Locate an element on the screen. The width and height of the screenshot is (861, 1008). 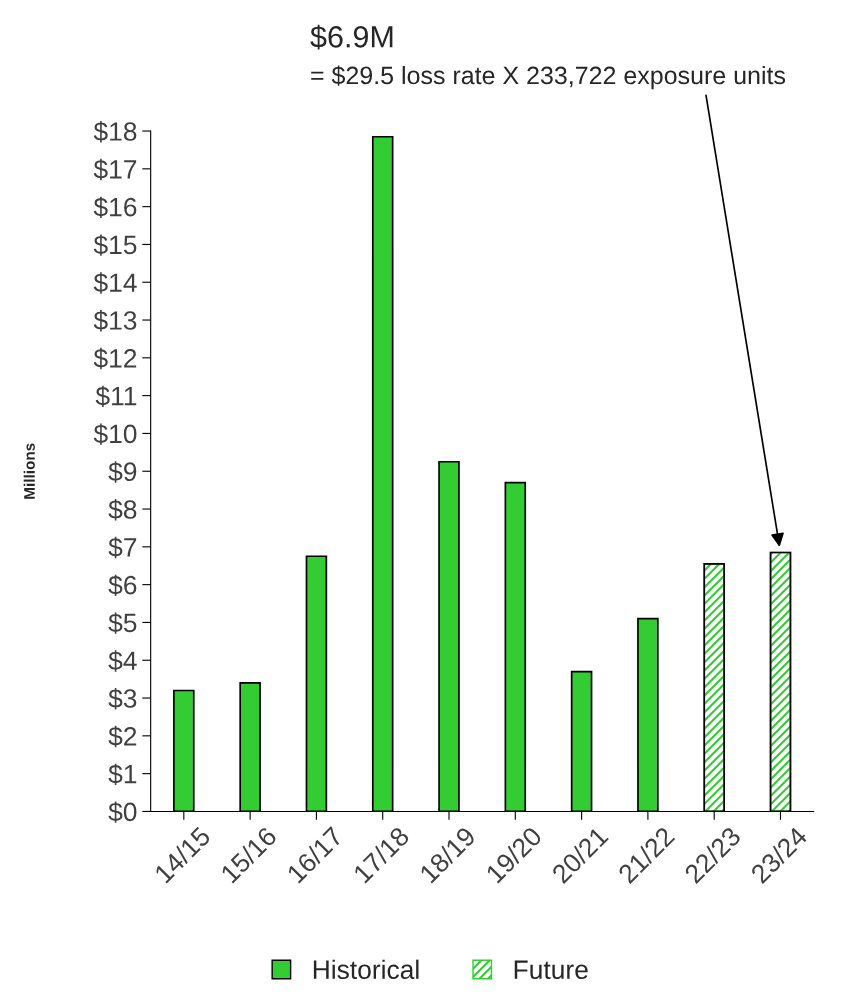
y-tick-label: $6 is located at coordinates (122, 585).